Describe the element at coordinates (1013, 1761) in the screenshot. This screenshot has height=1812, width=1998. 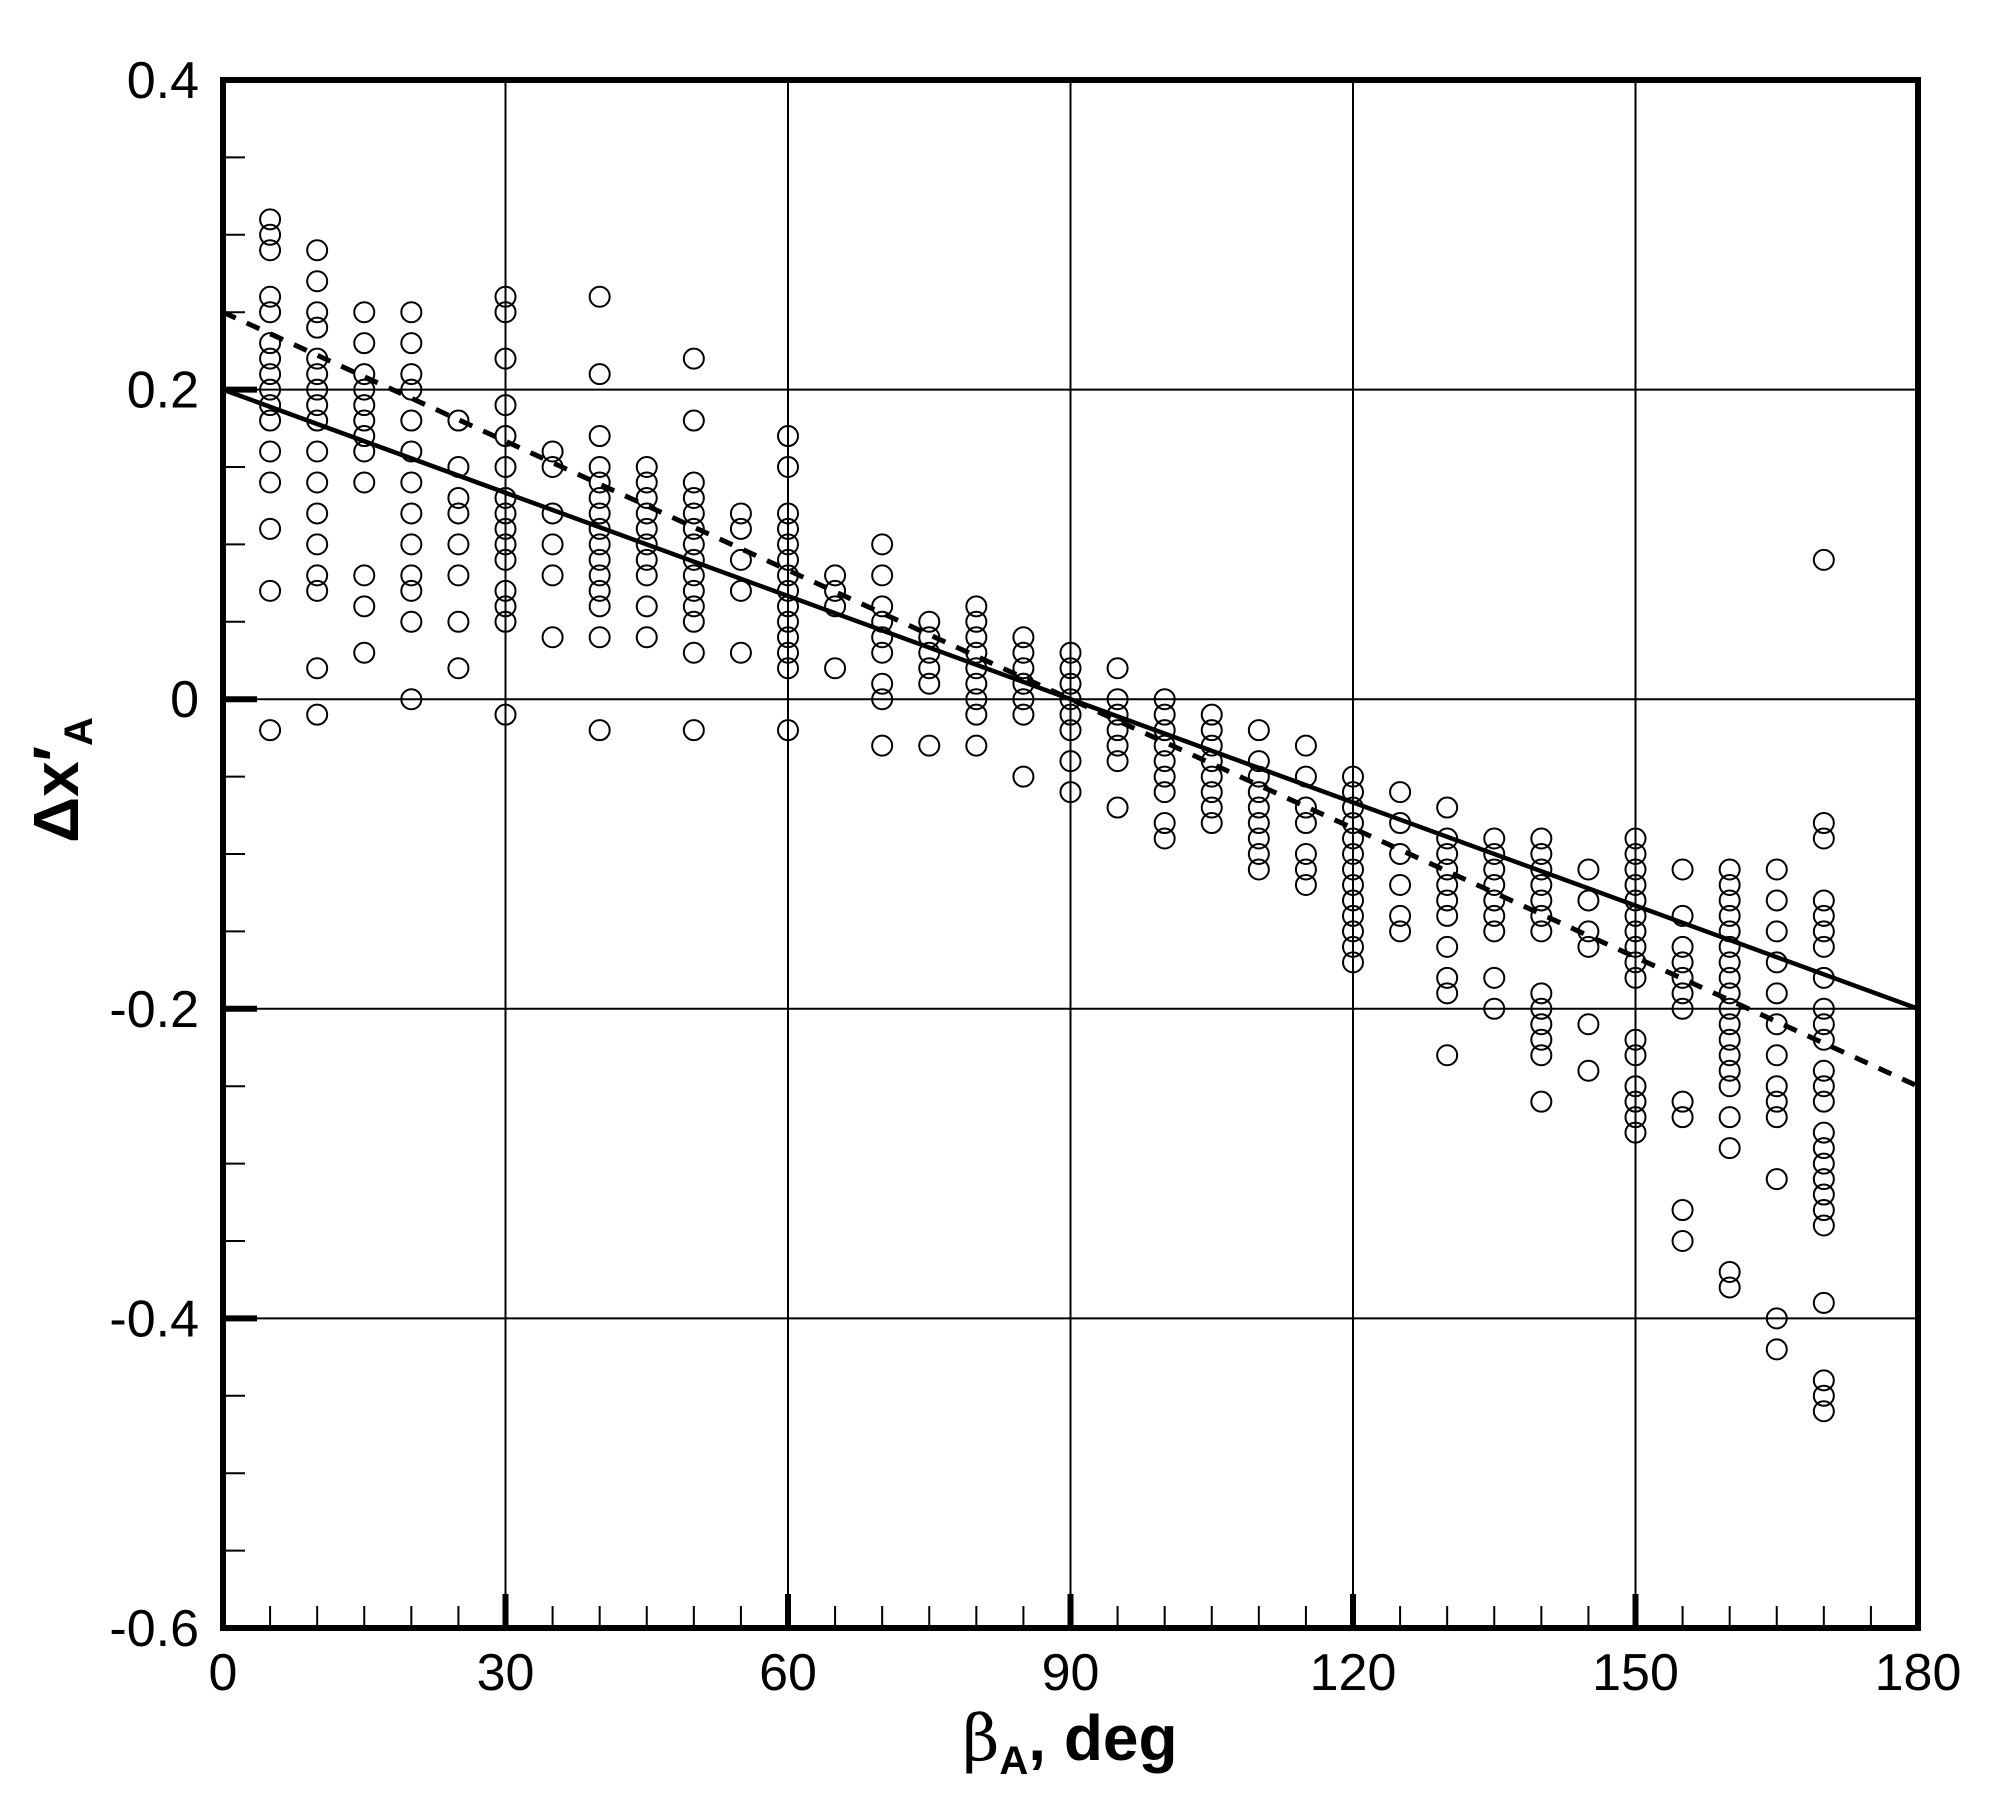
I see `x-axis-label-subscript: A` at that location.